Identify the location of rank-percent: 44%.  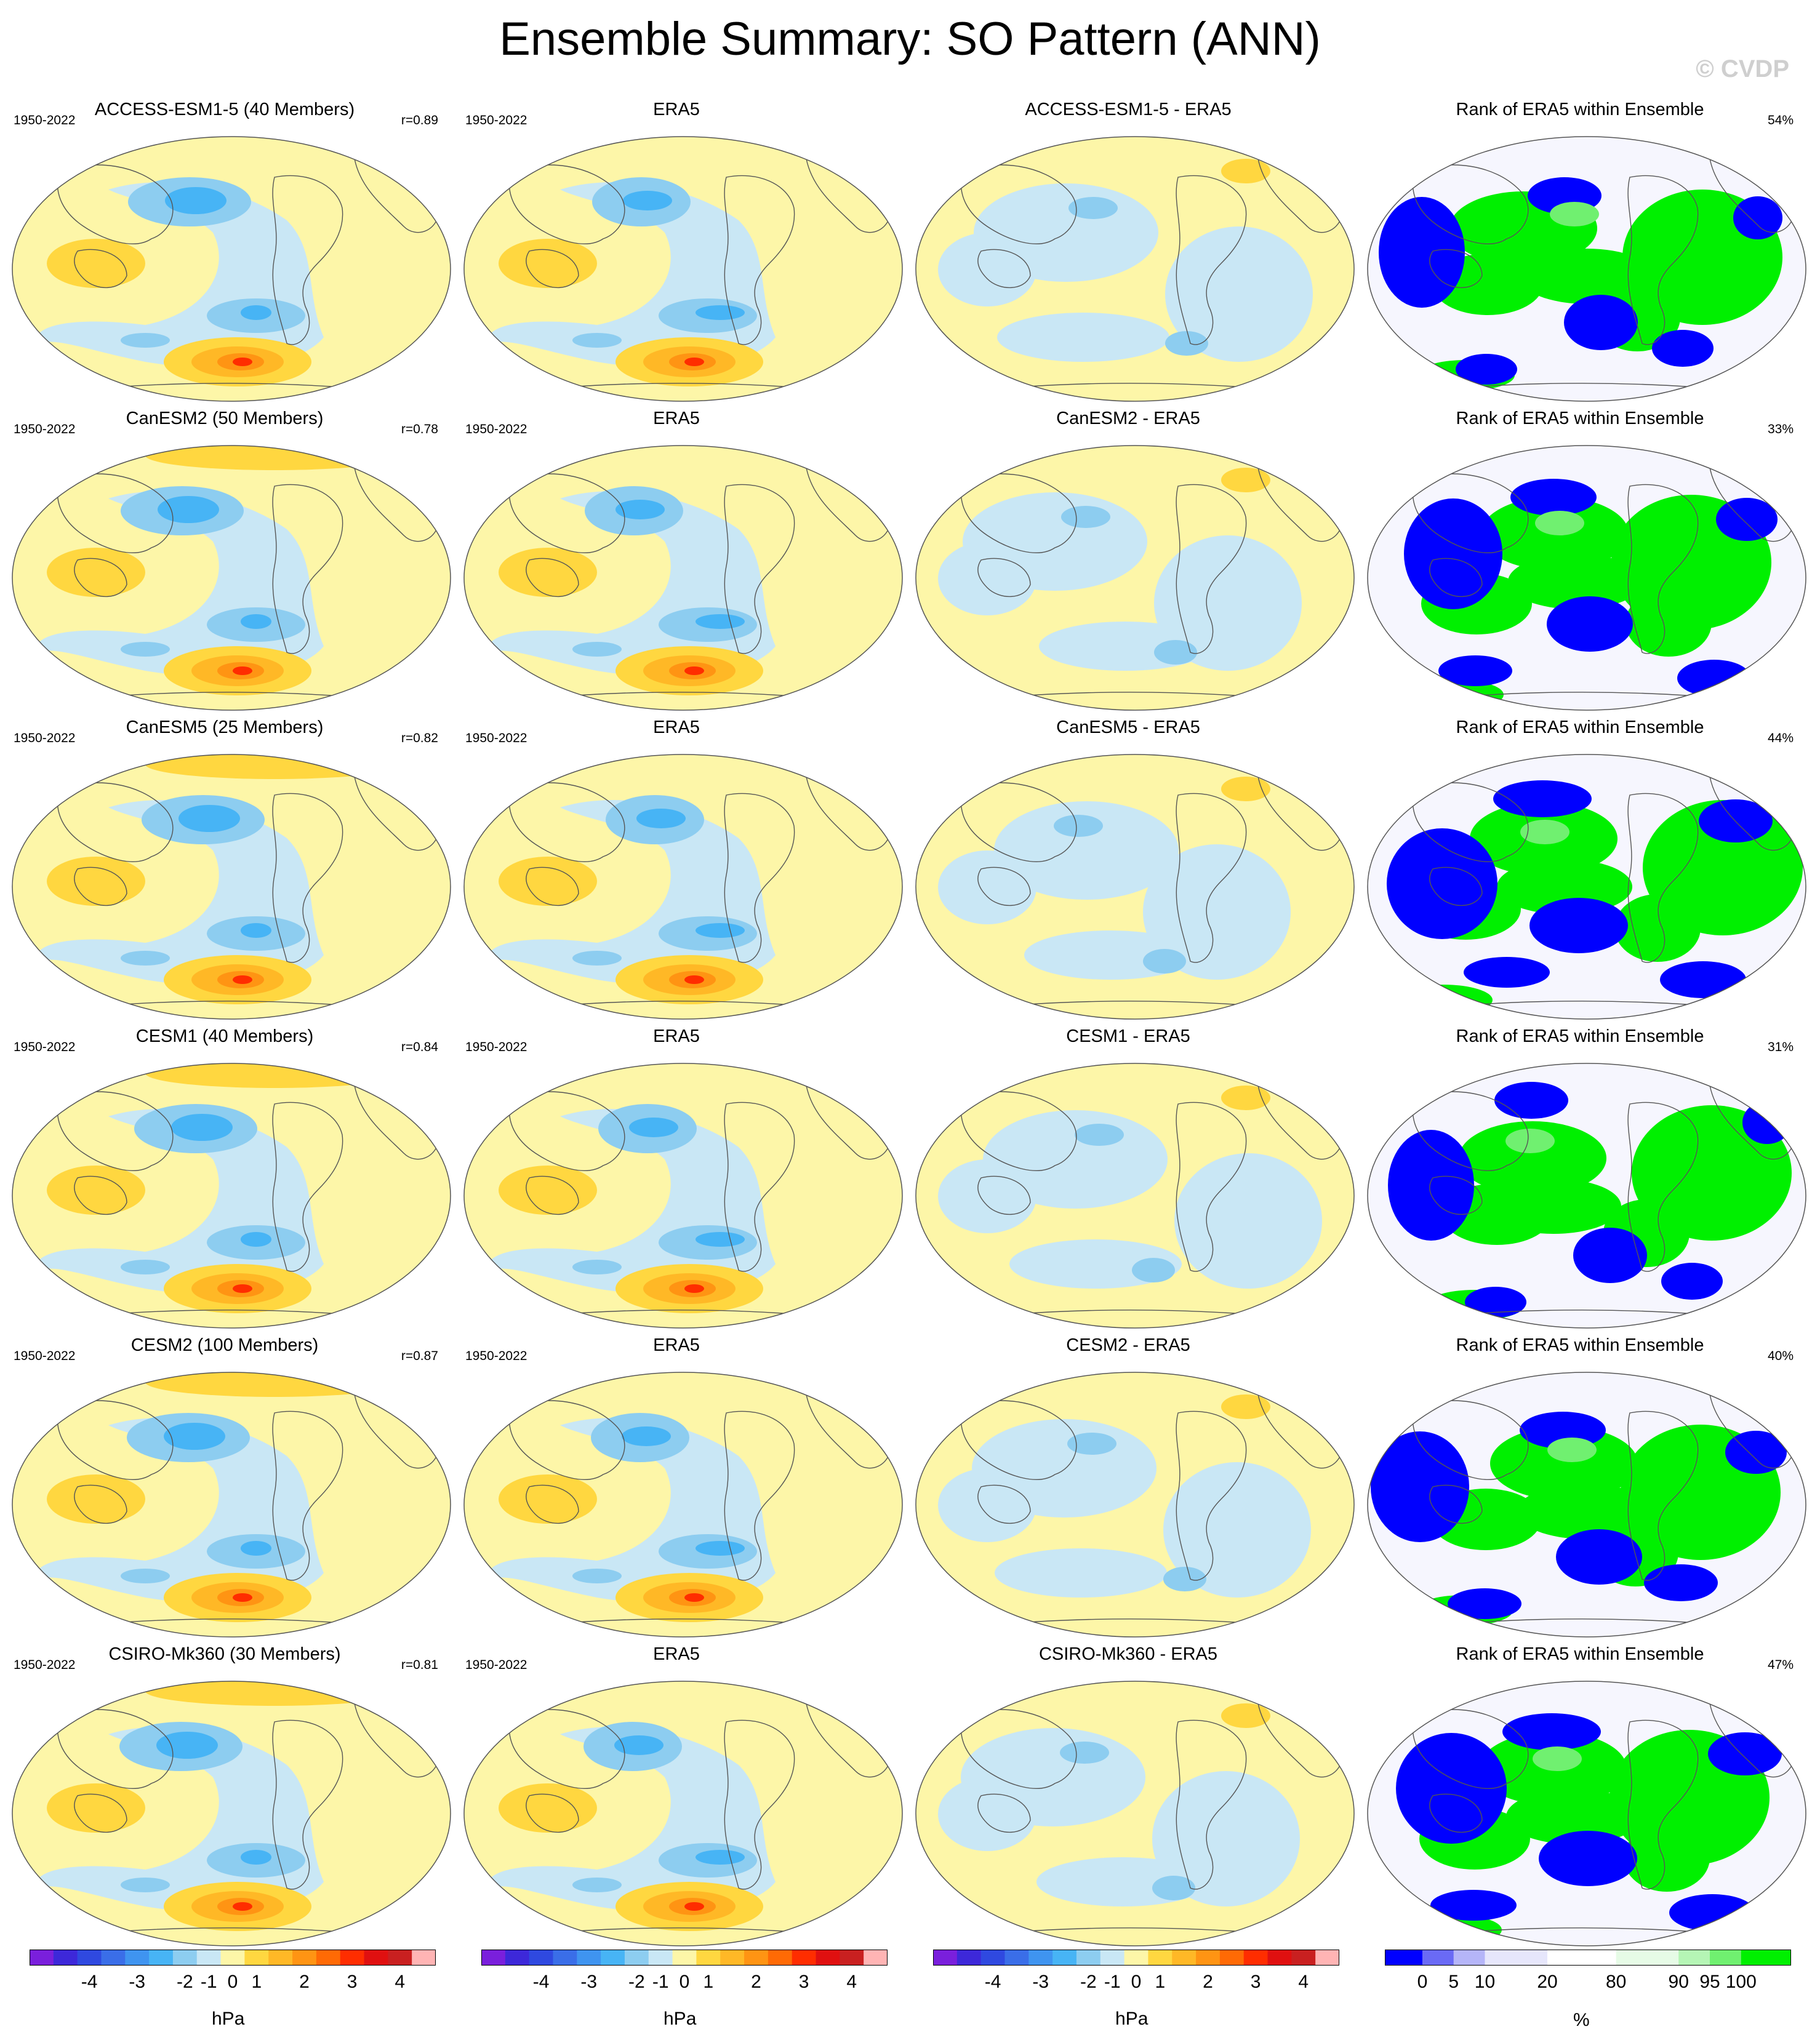
(1780, 738).